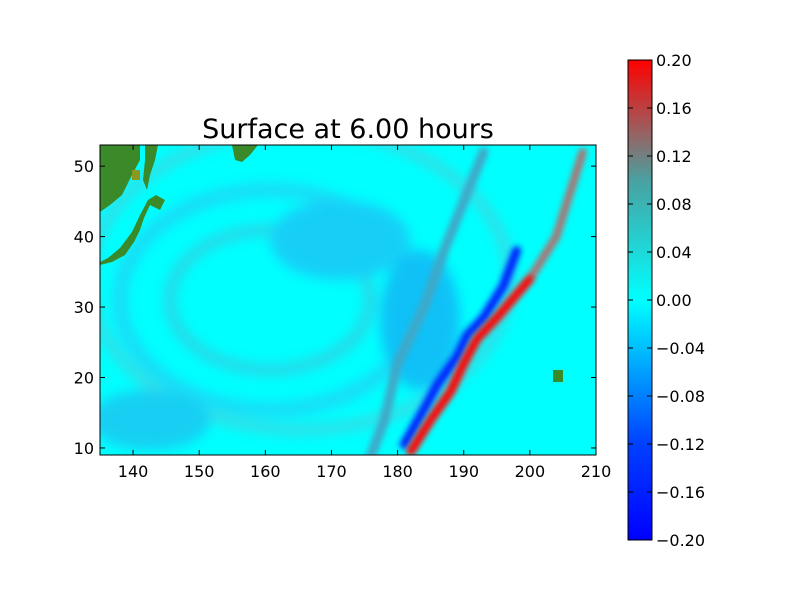 Image resolution: width=800 pixels, height=600 pixels. Describe the element at coordinates (150, 167) in the screenshot. I see `land-kamchatka` at that location.